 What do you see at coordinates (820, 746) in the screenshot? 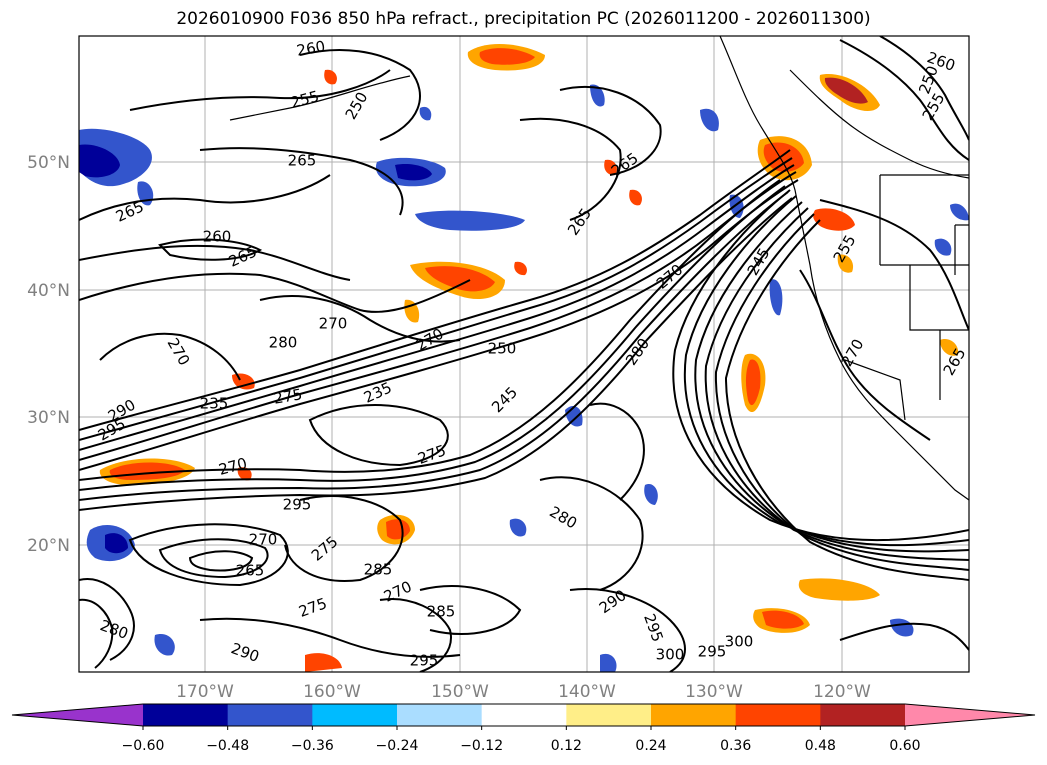
I see `colorbar-tick-label: 0.48` at bounding box center [820, 746].